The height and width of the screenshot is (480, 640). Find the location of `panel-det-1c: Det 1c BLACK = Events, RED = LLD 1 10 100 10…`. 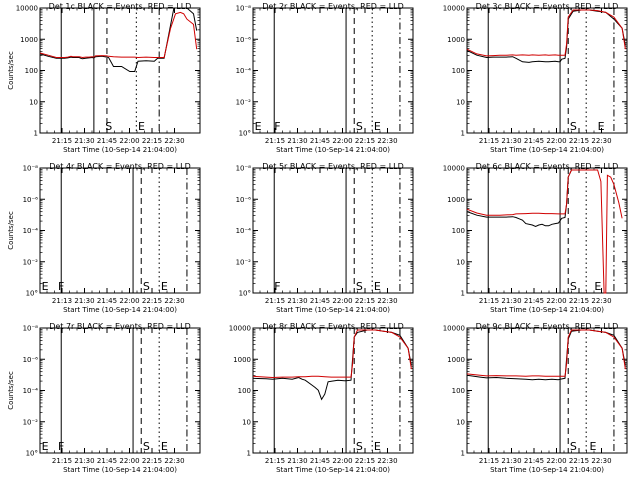

panel-det-1c: Det 1c BLACK = Events, RED = LLD 1 10 100 10… is located at coordinates (104, 78).